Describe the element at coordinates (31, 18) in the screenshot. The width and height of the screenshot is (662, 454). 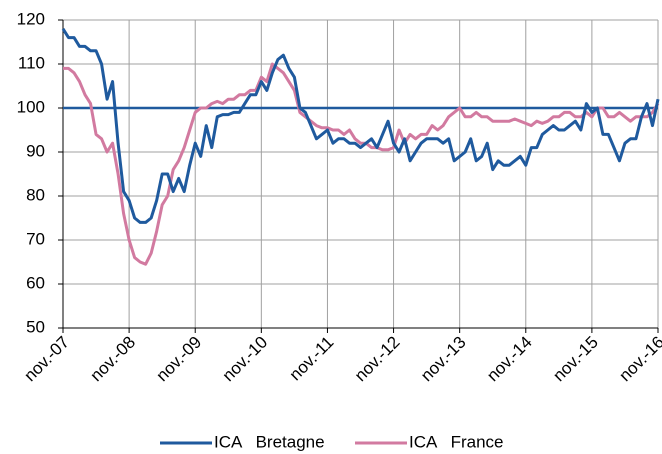
I see `y-tick-label: 120` at that location.